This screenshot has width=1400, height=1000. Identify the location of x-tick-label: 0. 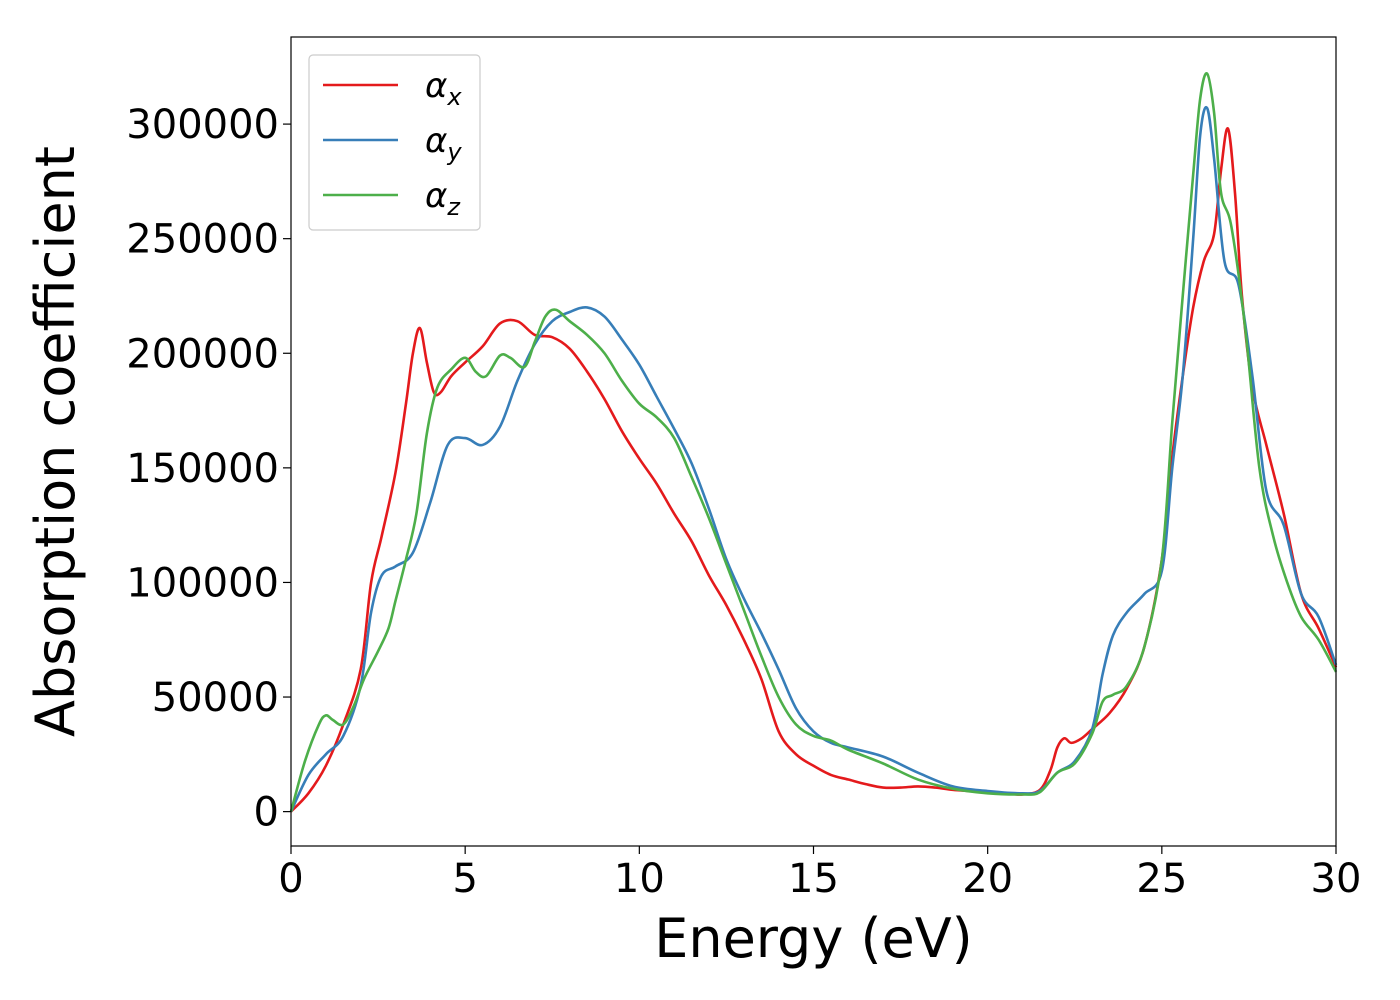
(290, 879).